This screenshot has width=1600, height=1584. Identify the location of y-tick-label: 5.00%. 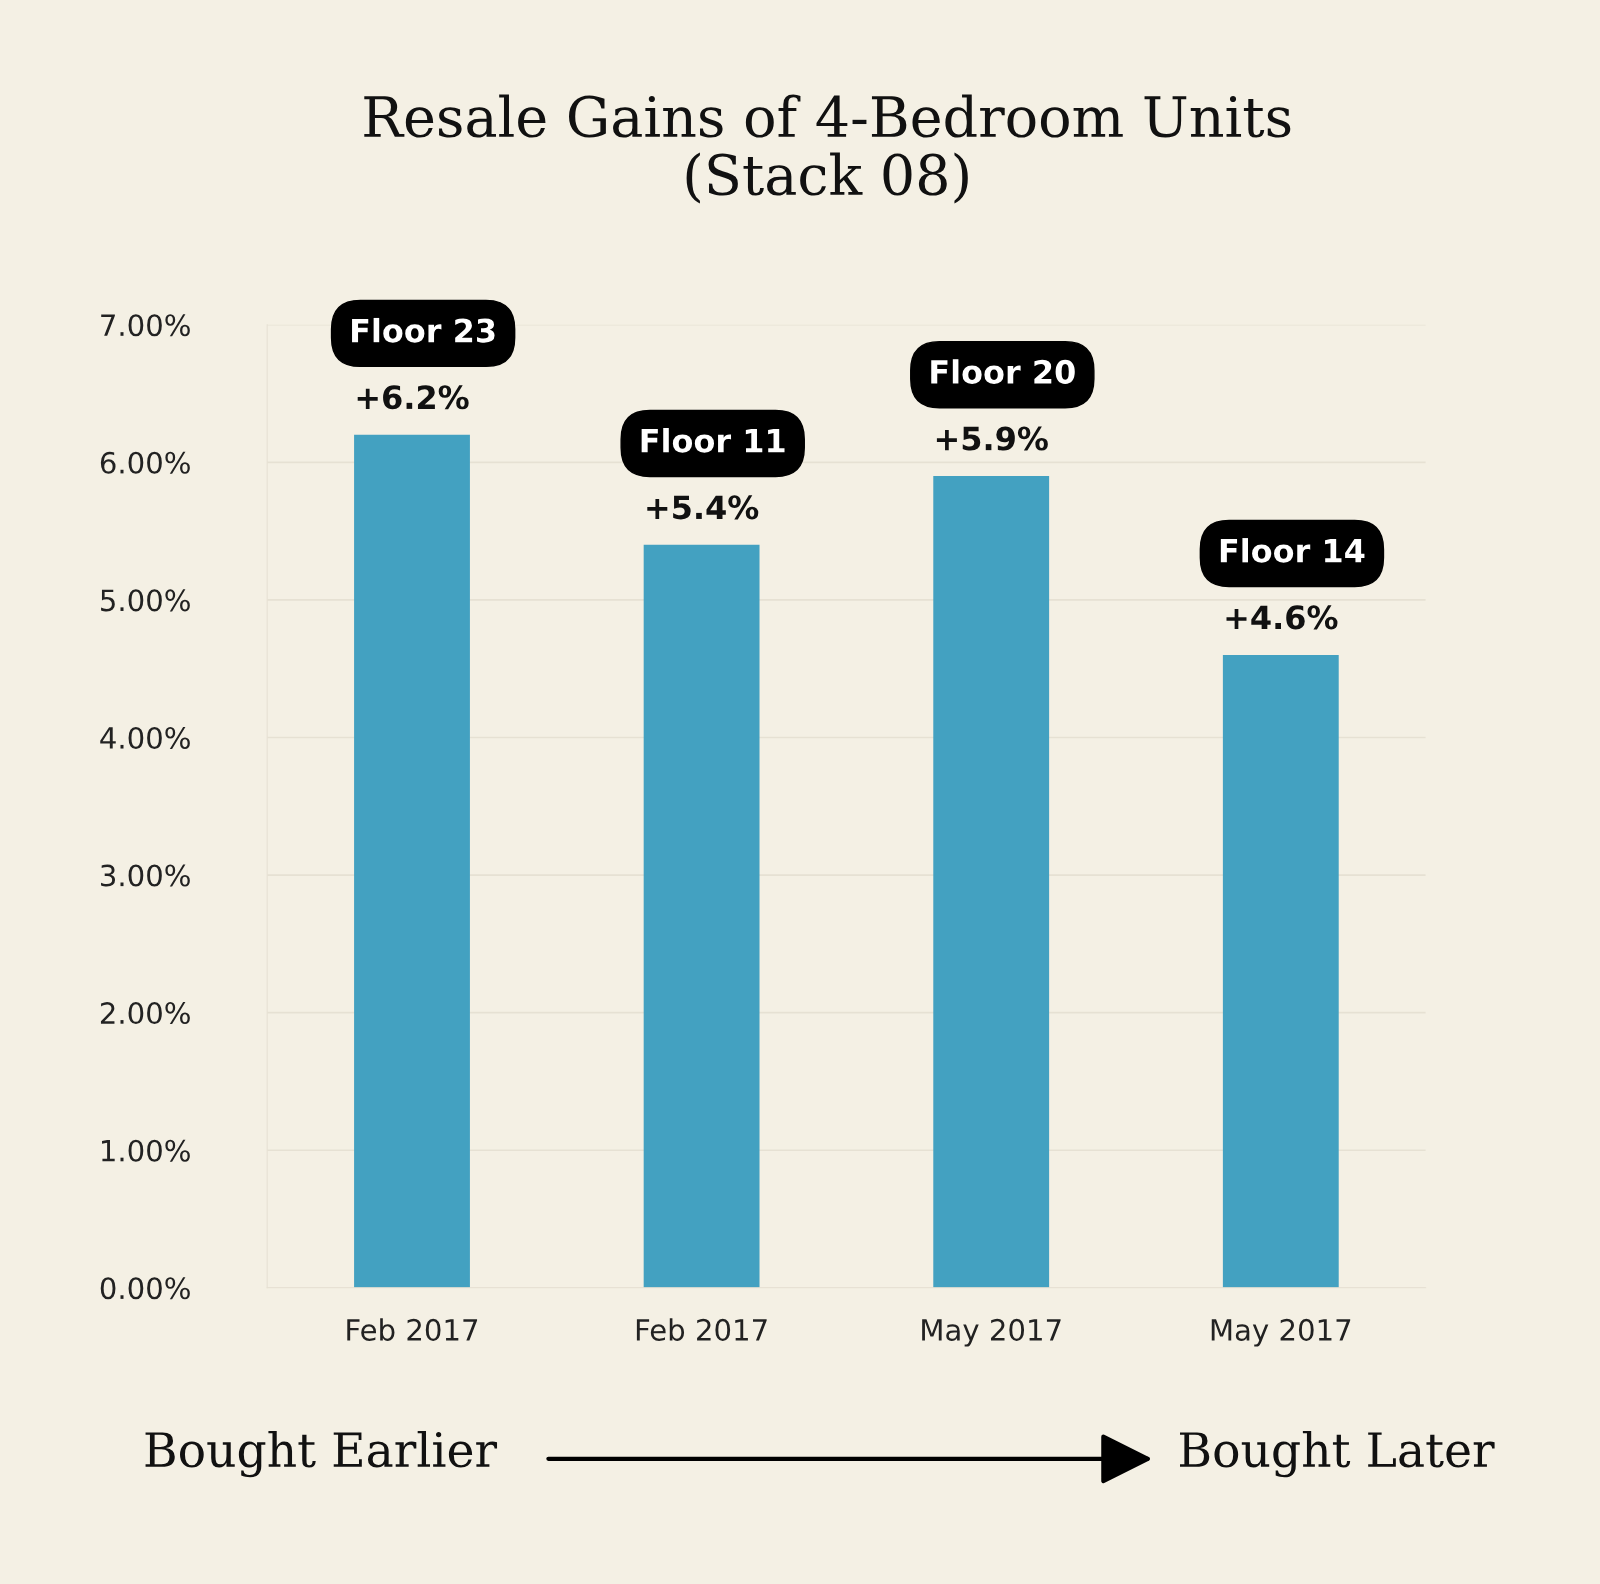
(145, 600).